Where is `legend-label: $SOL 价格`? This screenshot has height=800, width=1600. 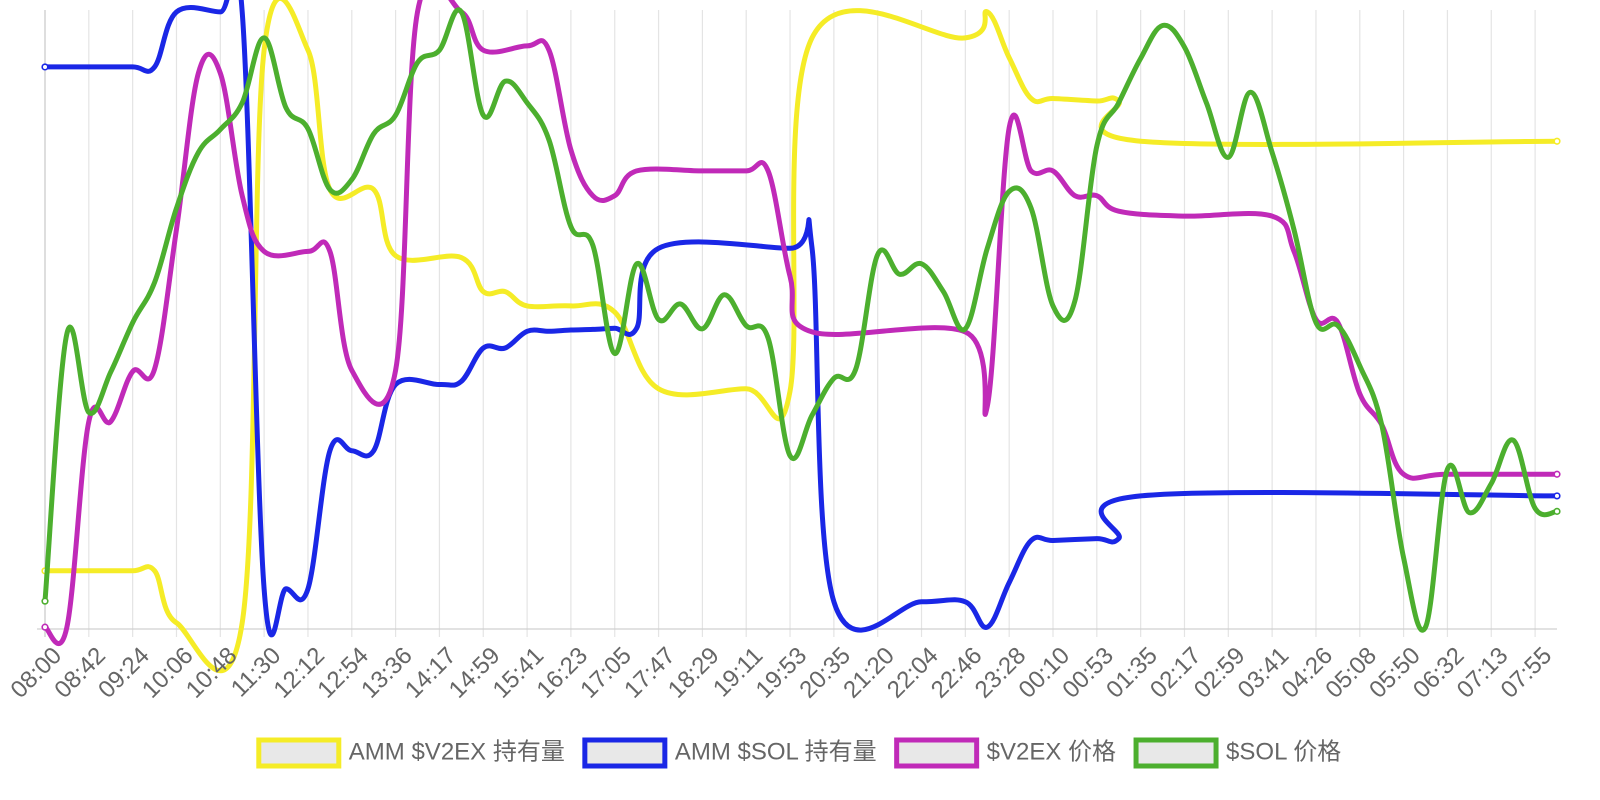
legend-label: $SOL 价格 is located at coordinates (1283, 751).